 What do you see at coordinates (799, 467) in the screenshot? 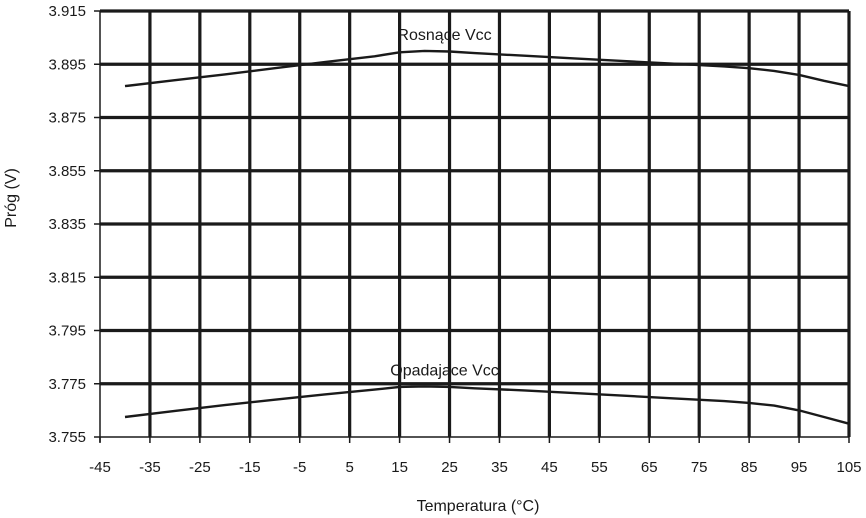
I see `x-tick-label: 95` at bounding box center [799, 467].